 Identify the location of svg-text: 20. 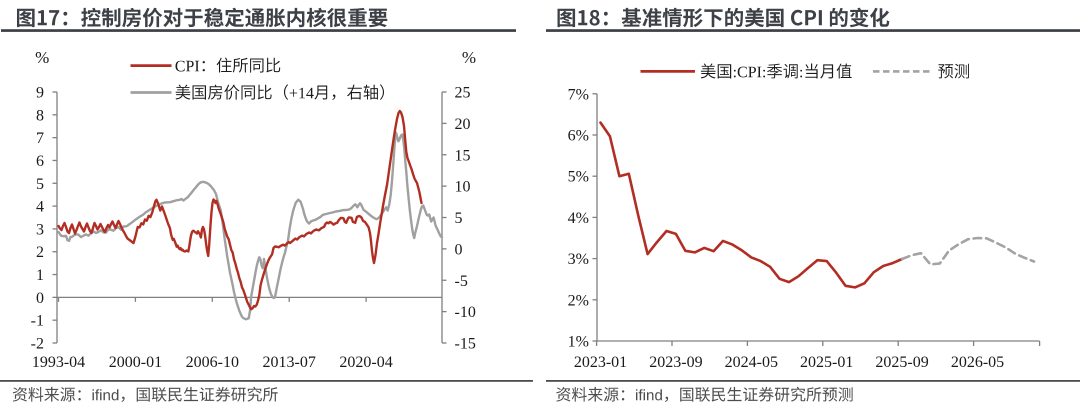
(463, 124).